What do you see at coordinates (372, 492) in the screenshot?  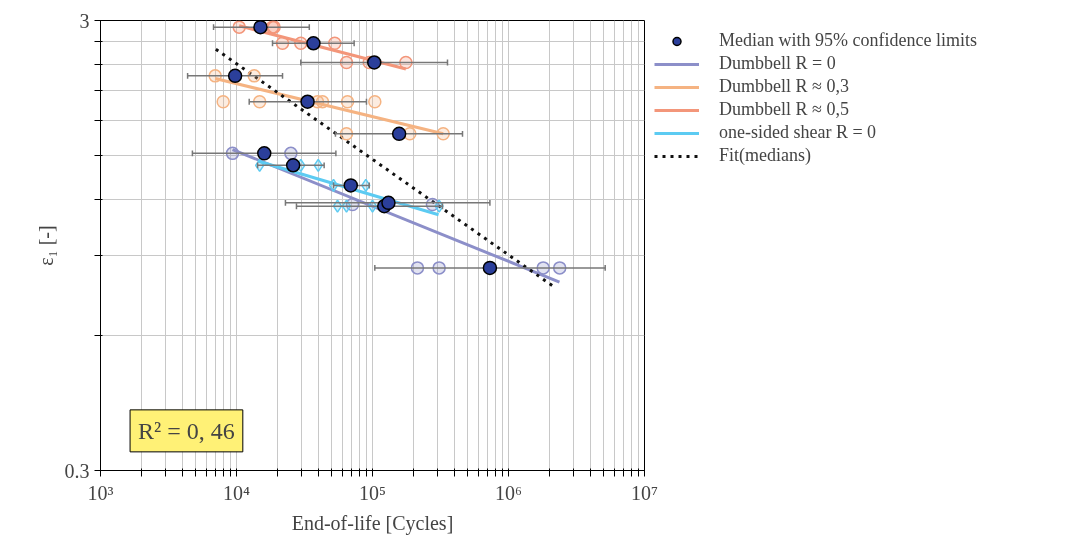 I see `x-tick-label: 10⁵` at bounding box center [372, 492].